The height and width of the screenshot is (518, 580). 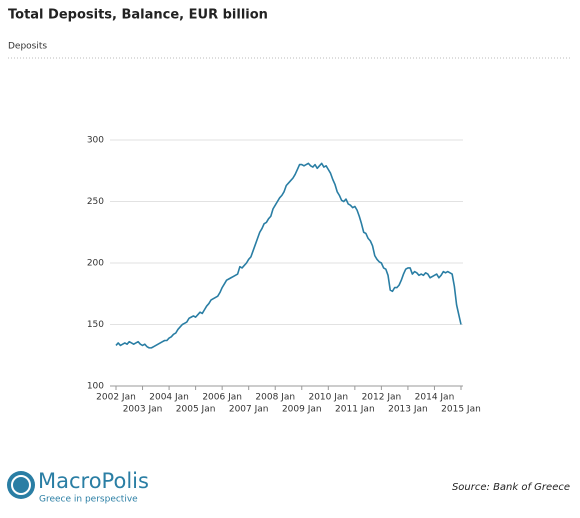 What do you see at coordinates (138, 15) in the screenshot?
I see `chart-title: Total Deposits, Balance, EUR billion` at bounding box center [138, 15].